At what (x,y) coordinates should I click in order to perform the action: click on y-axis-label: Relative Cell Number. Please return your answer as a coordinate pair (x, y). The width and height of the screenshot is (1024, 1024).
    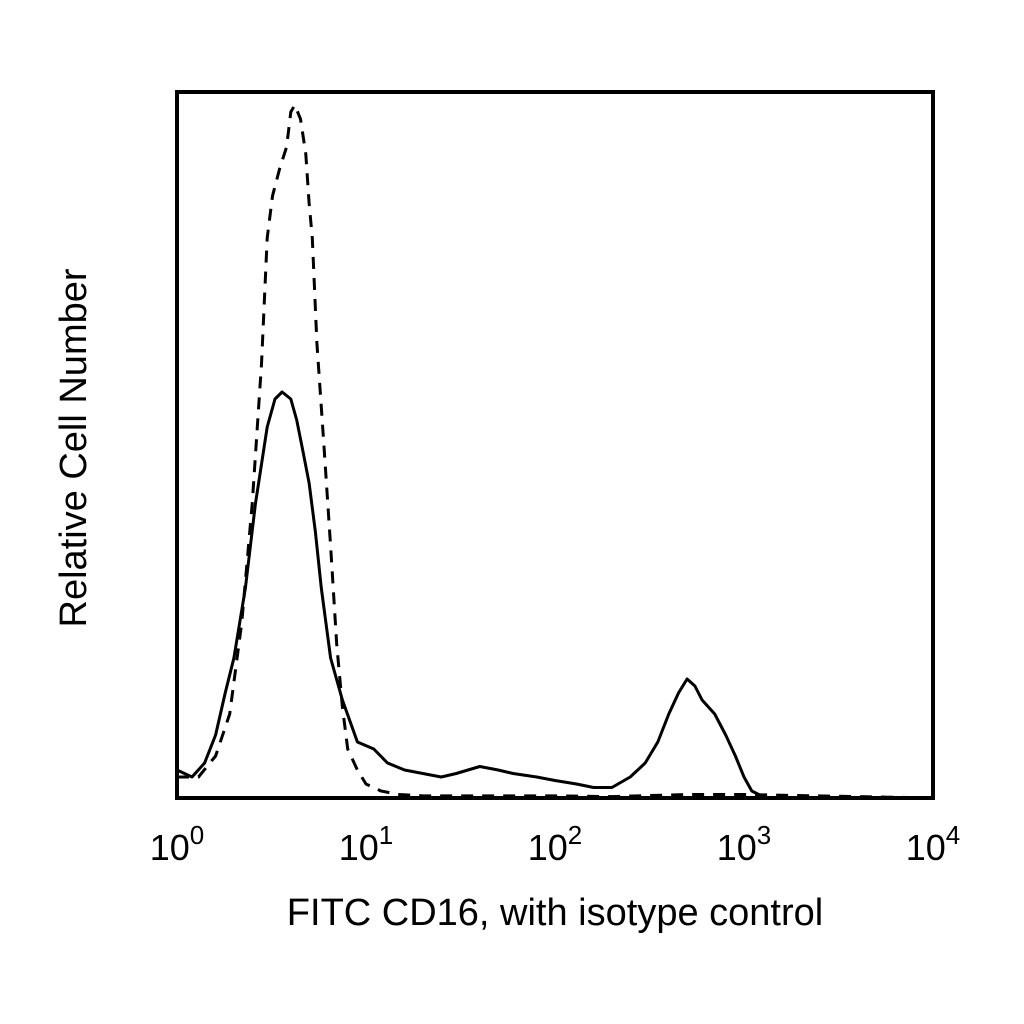
    Looking at the image, I should click on (74, 447).